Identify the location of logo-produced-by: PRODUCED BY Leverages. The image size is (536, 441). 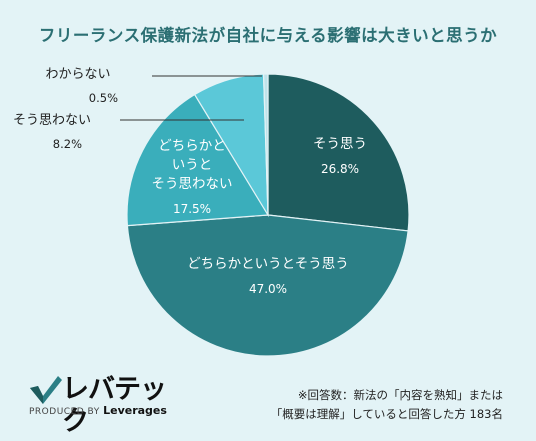
(98, 410).